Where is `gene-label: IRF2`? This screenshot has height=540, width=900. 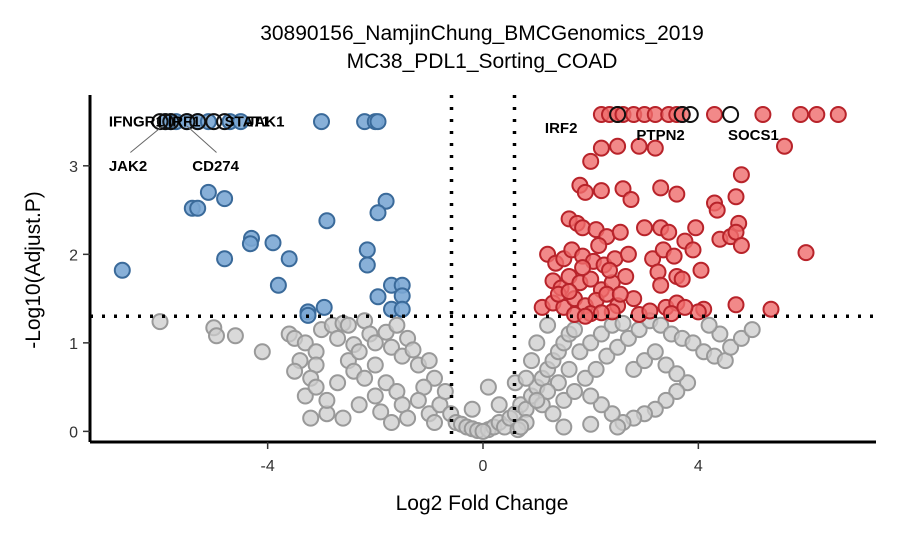
gene-label: IRF2 is located at coordinates (561, 128).